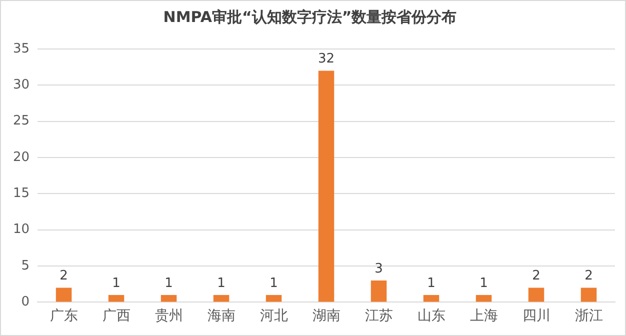  I want to click on x-tick-label: 湖南, so click(326, 316).